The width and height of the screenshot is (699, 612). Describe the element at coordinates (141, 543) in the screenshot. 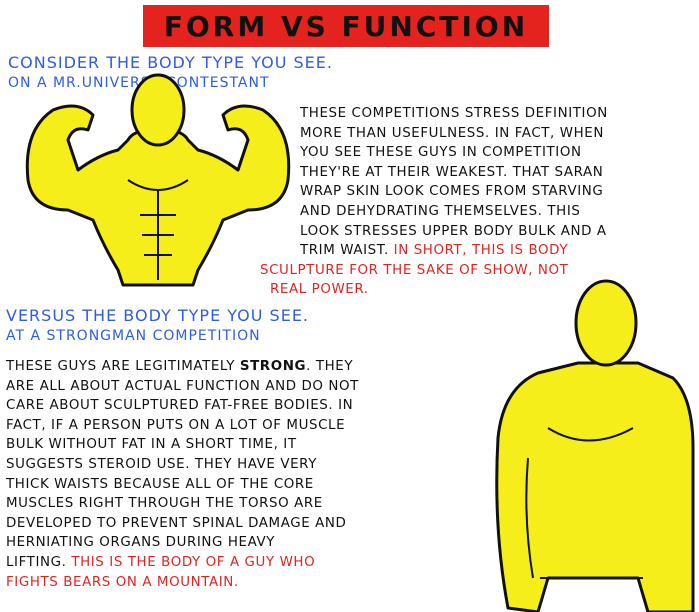

I see `text-line: herniating organs during heavy` at that location.